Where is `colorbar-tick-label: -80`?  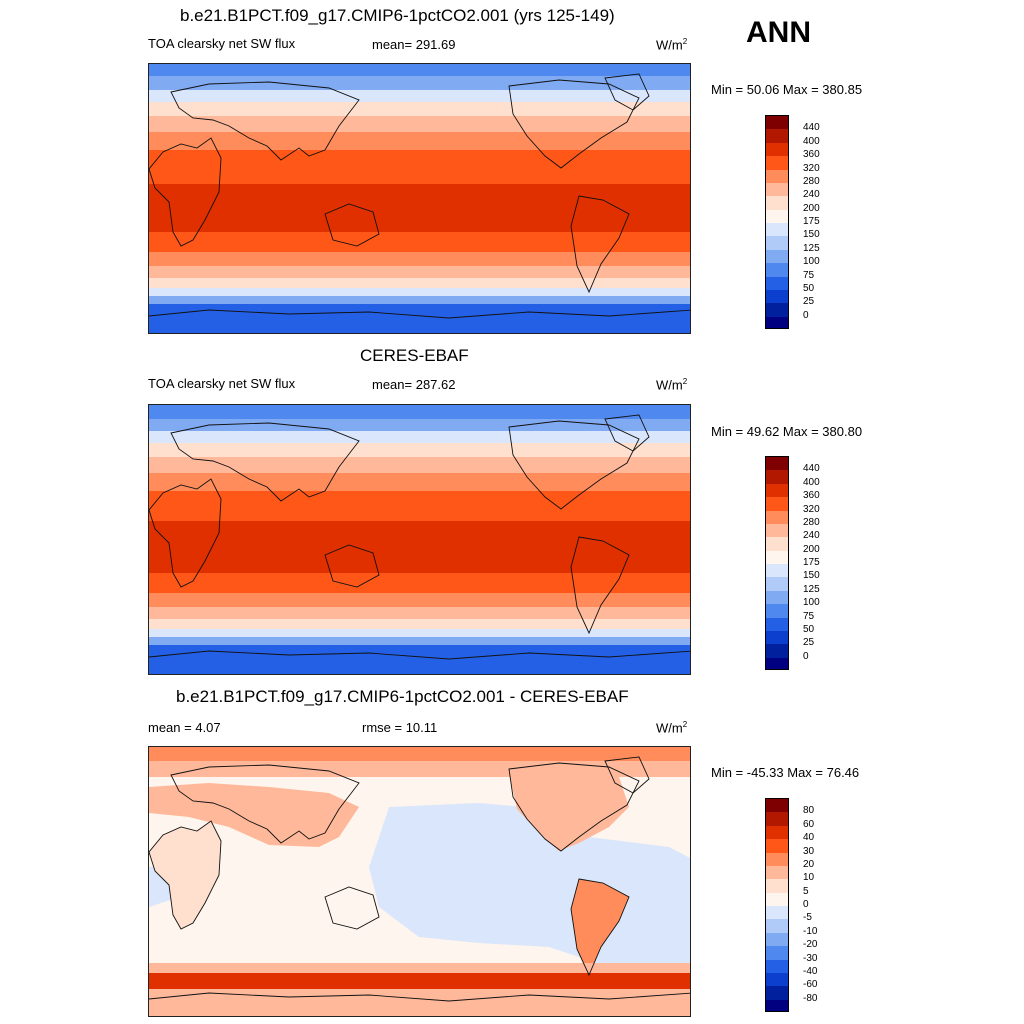 colorbar-tick-label: -80 is located at coordinates (810, 998).